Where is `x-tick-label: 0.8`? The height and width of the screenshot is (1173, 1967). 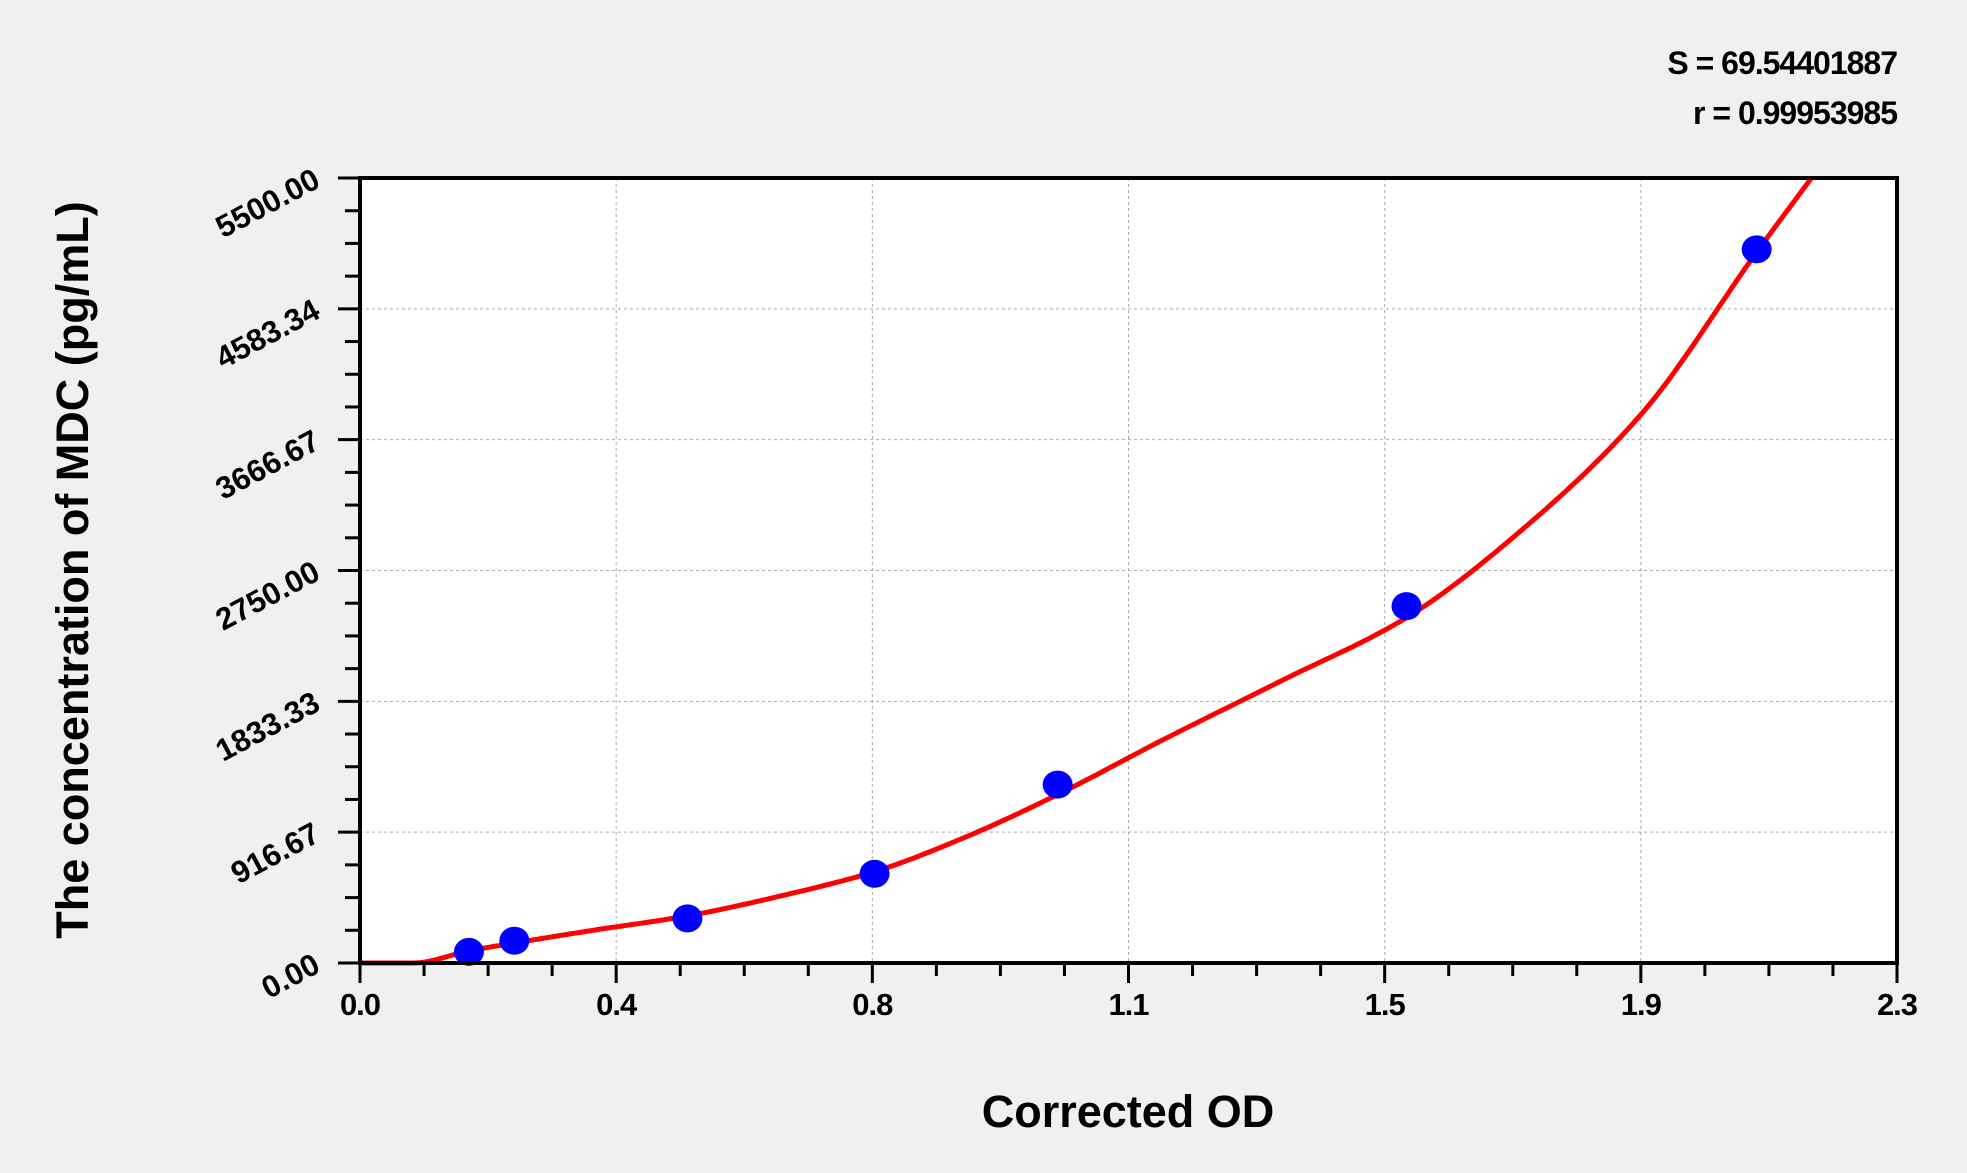
x-tick-label: 0.8 is located at coordinates (872, 1004).